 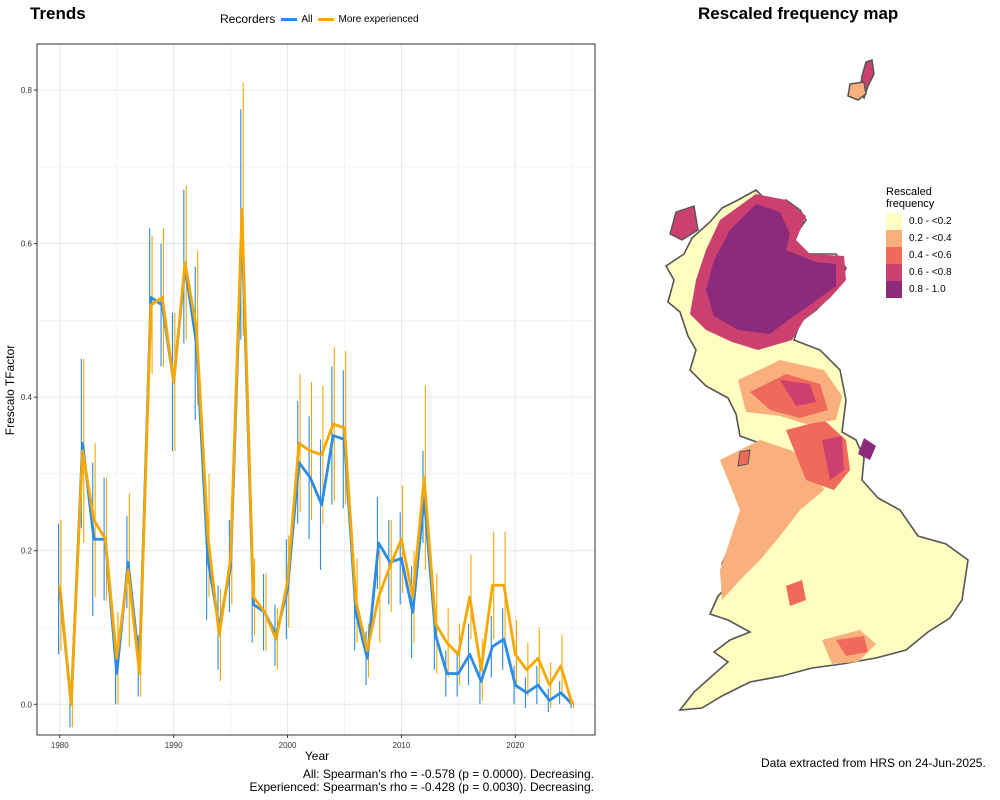 What do you see at coordinates (857, 91) in the screenshot?
I see `map-region-orkney` at bounding box center [857, 91].